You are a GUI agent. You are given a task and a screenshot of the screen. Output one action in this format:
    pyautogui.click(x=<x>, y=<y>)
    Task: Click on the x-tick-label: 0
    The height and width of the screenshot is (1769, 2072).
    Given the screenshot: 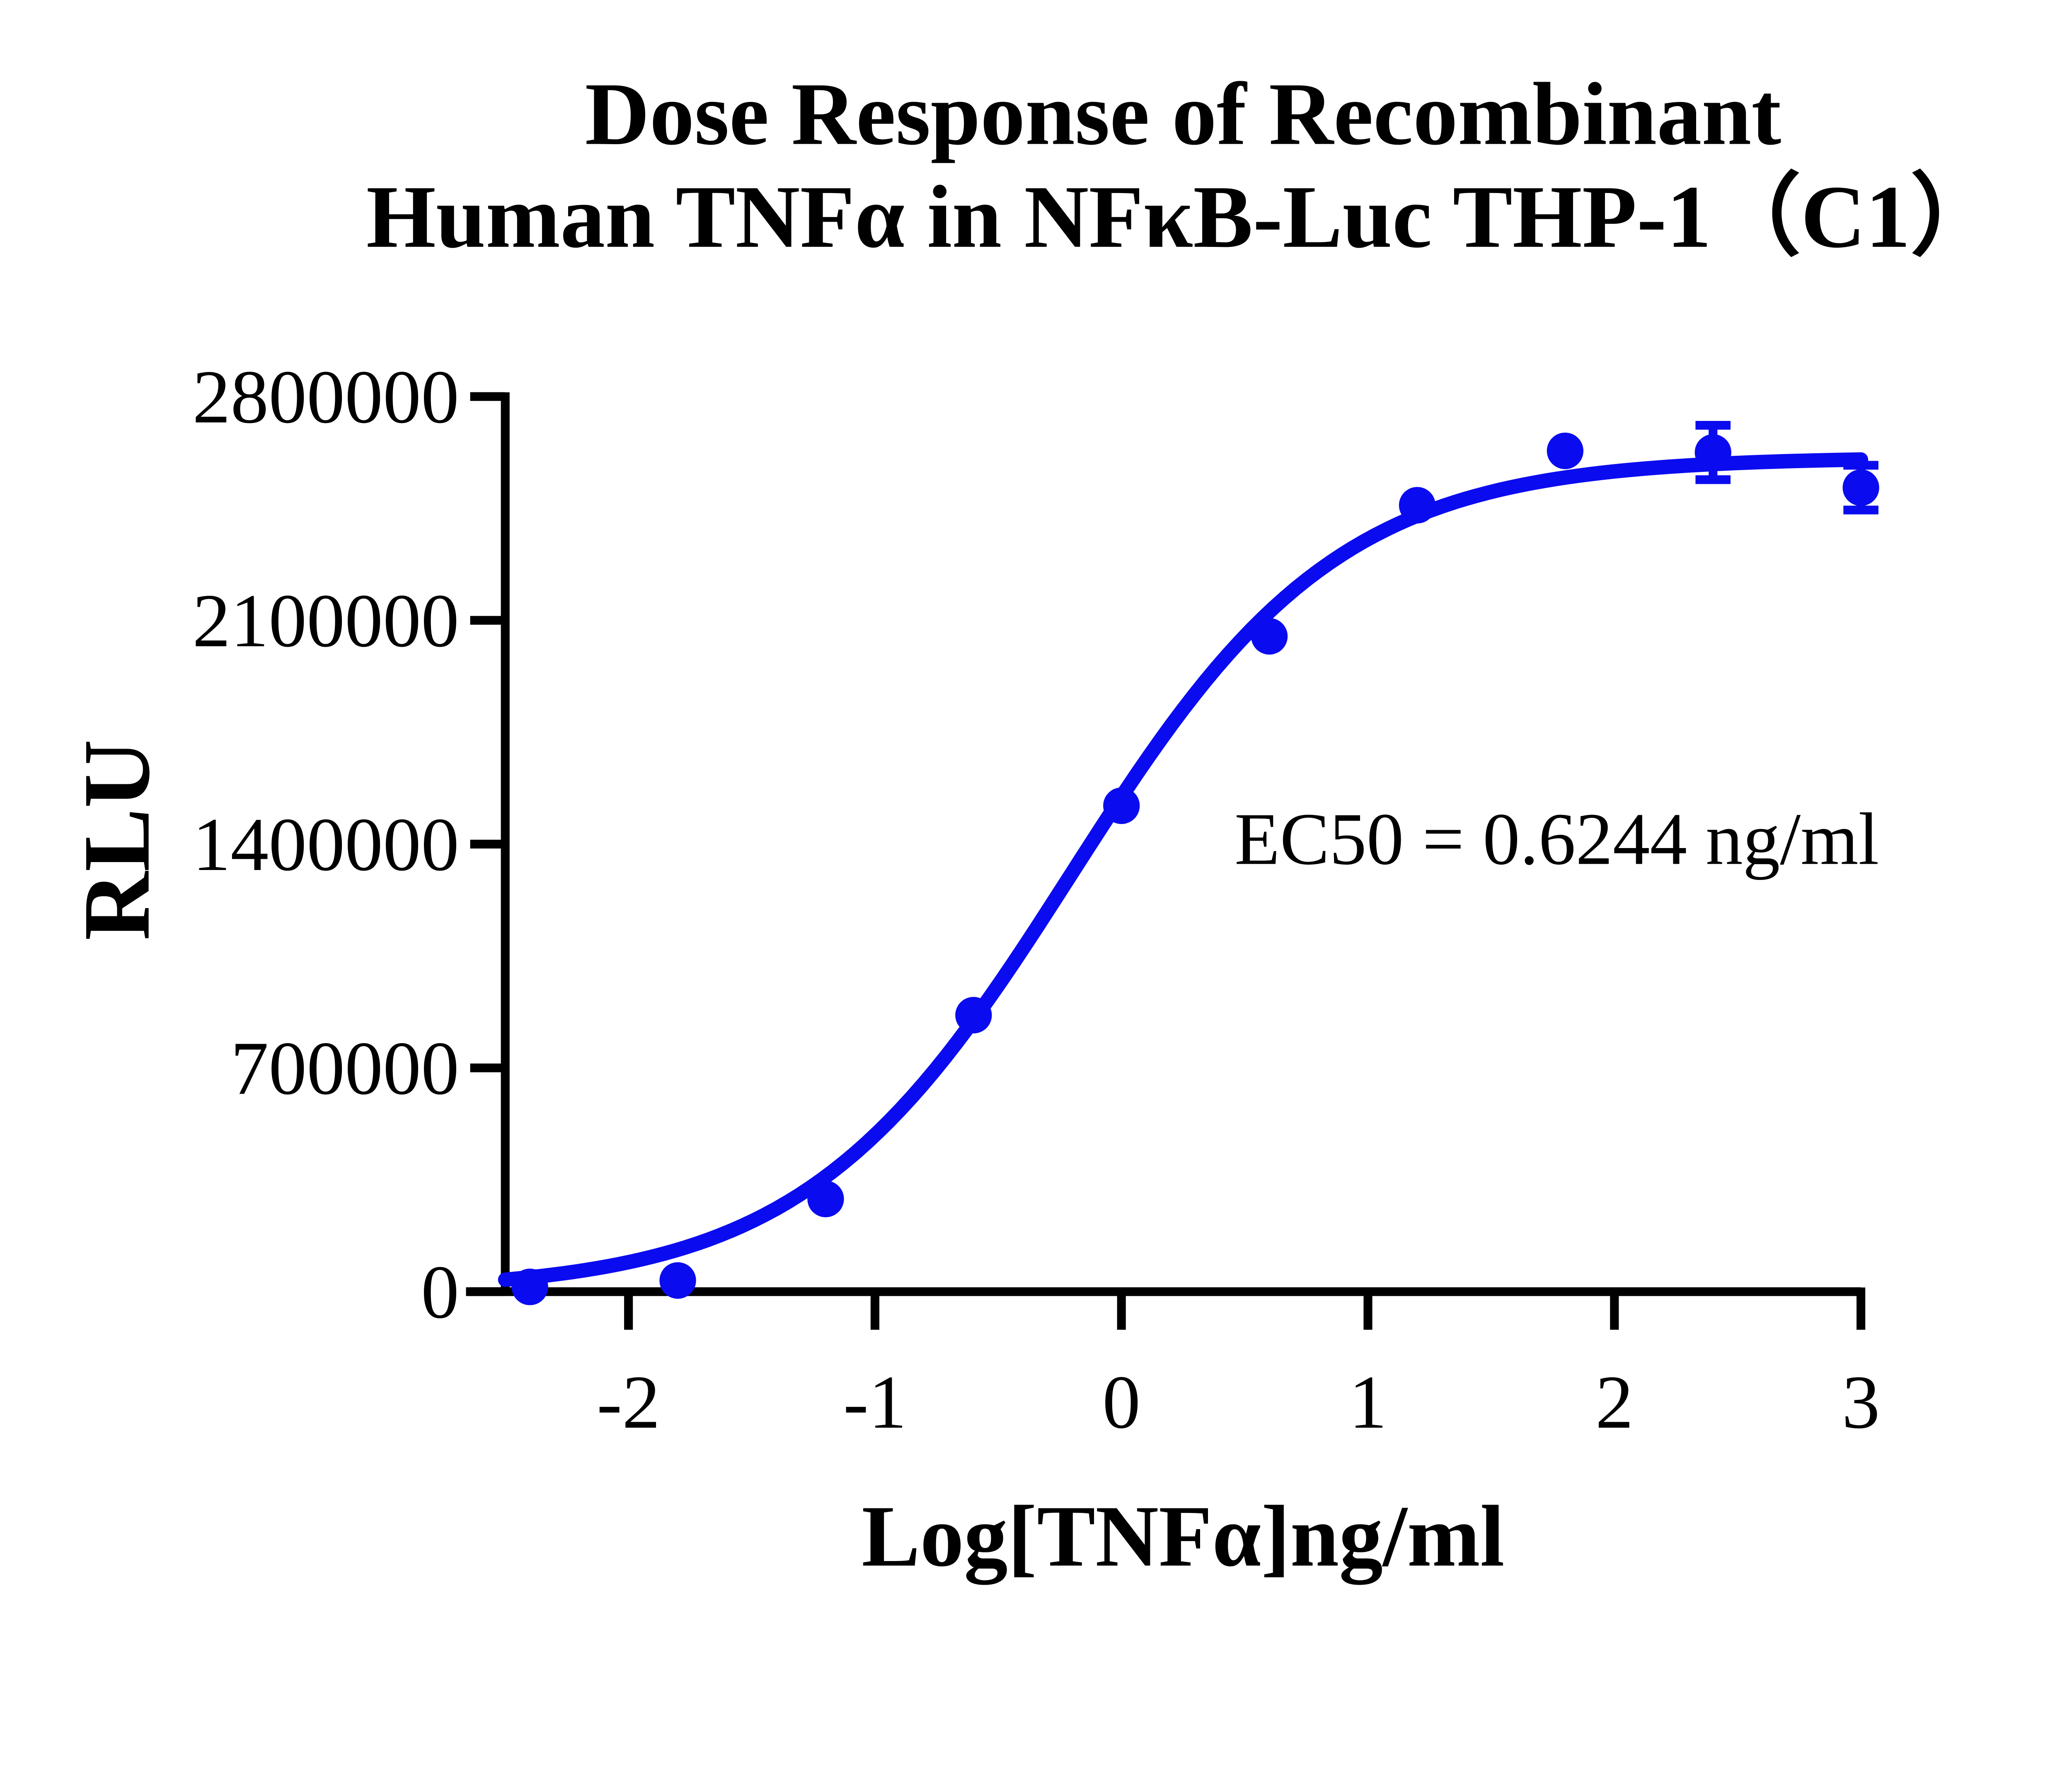 What is the action you would take?
    pyautogui.click(x=1121, y=1402)
    